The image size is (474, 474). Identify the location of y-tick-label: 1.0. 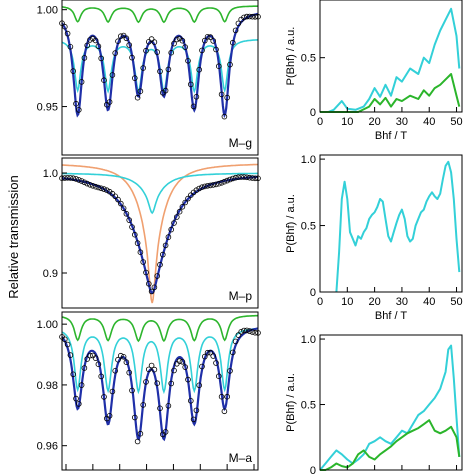
(50, 174).